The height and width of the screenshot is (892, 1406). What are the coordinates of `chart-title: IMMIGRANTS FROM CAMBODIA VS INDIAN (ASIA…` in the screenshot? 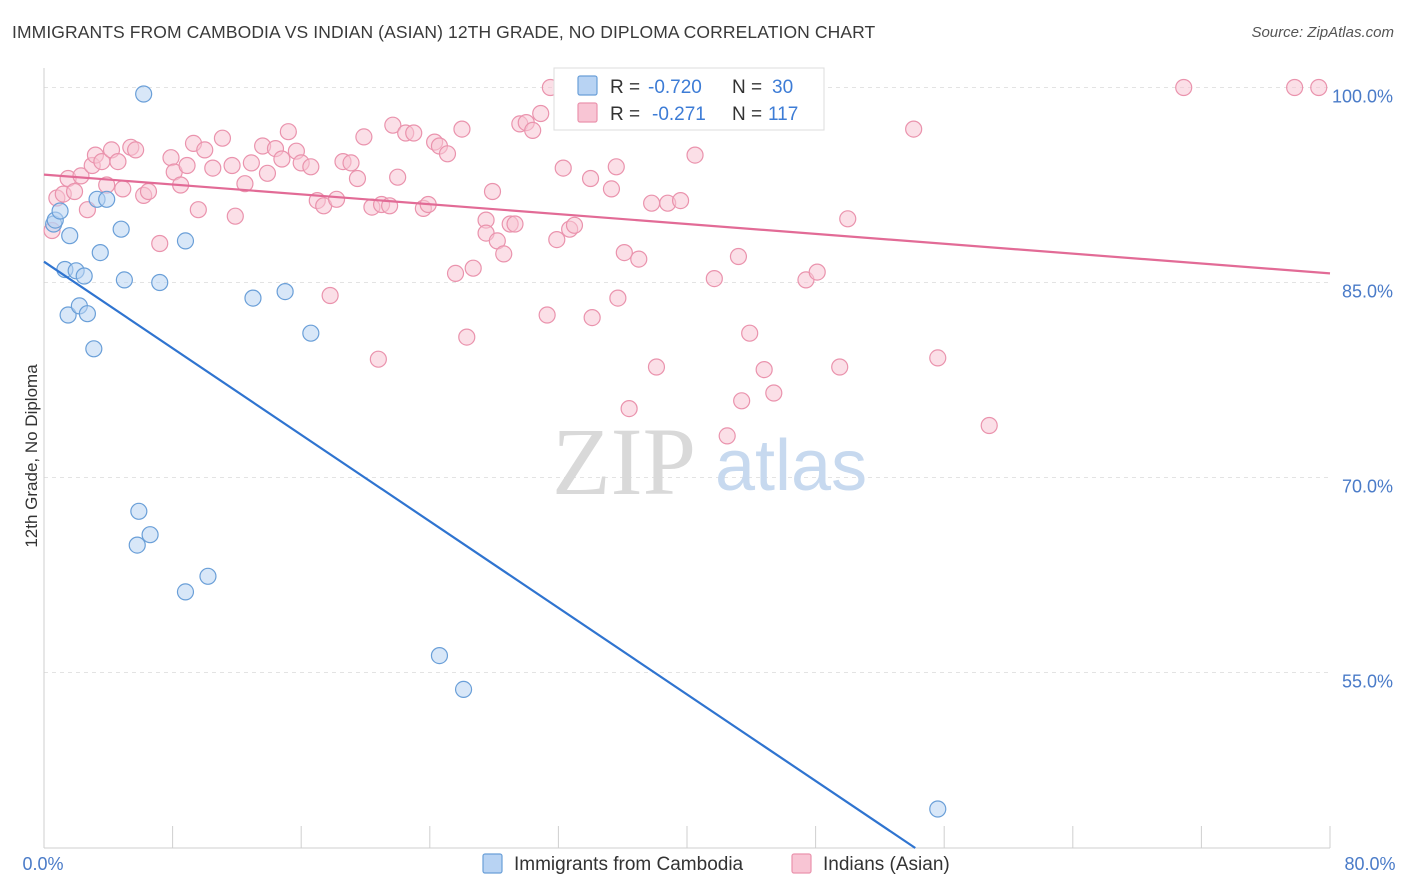 It's located at (444, 32).